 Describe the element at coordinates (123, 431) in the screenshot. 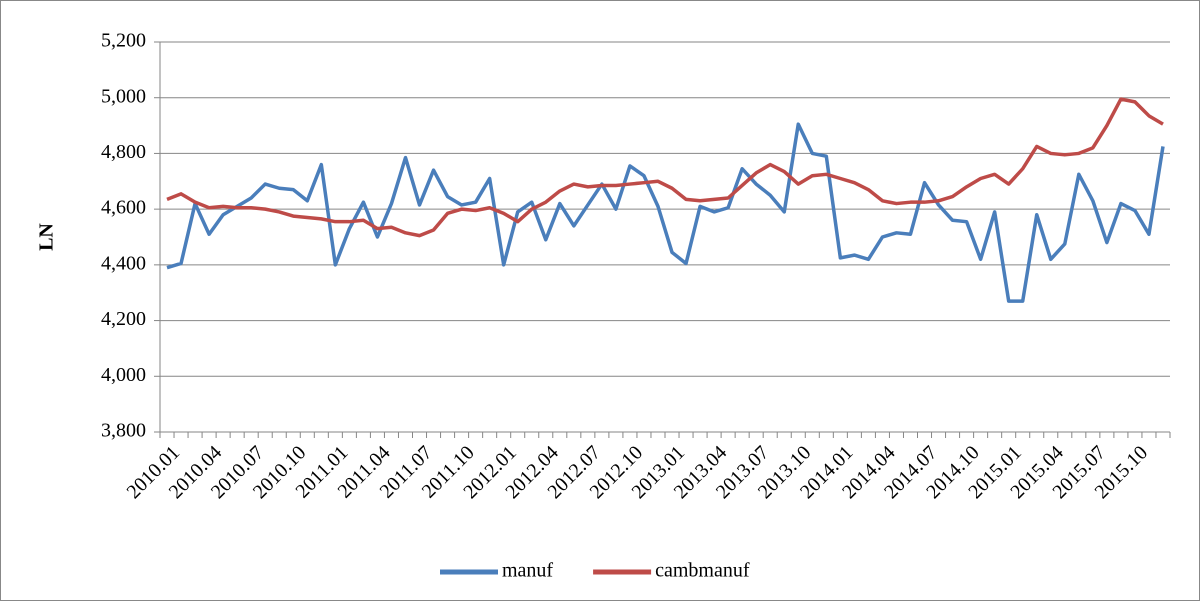

I see `y-tick-label: 3,800` at that location.